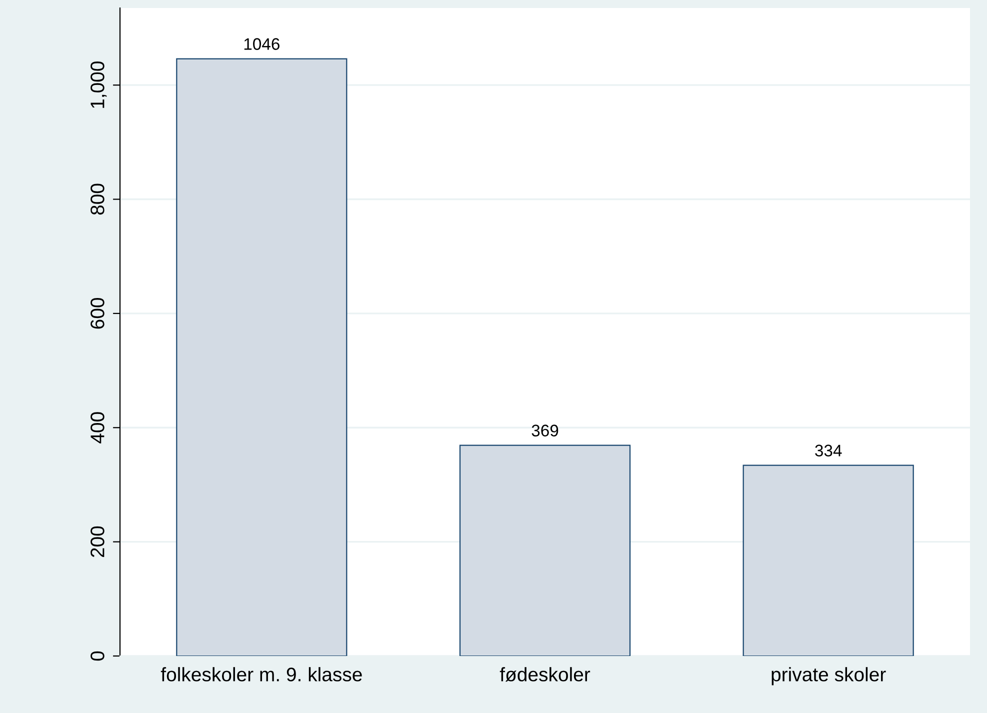  I want to click on x-tick-label: folkeskoler m. 9. klasse, so click(261, 674).